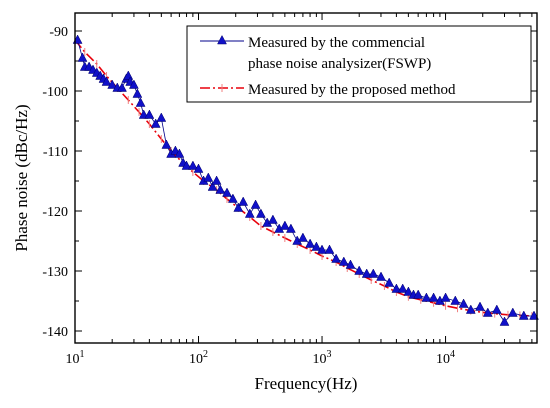  I want to click on legend-fswp-label-line2: phase noise analysizer(FSWP), so click(339, 64).